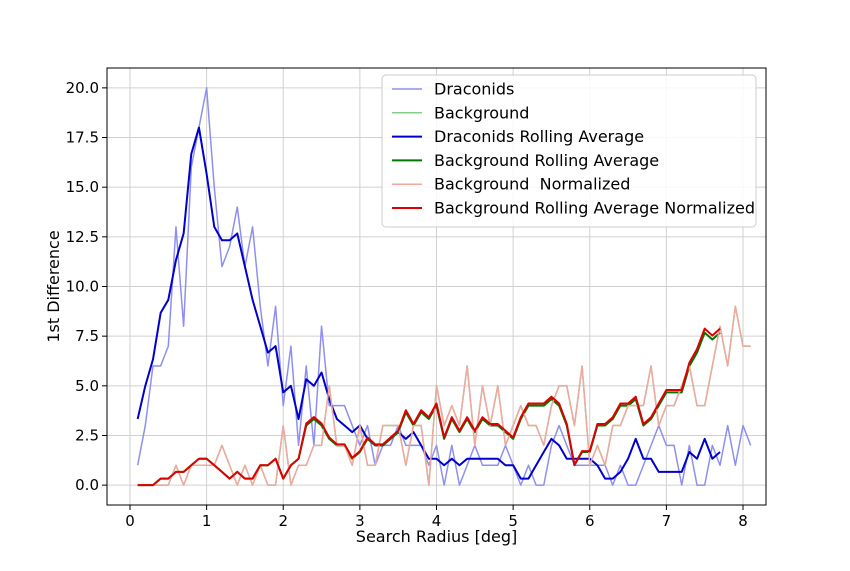  Describe the element at coordinates (82, 237) in the screenshot. I see `y-tick-label: 12.5` at that location.